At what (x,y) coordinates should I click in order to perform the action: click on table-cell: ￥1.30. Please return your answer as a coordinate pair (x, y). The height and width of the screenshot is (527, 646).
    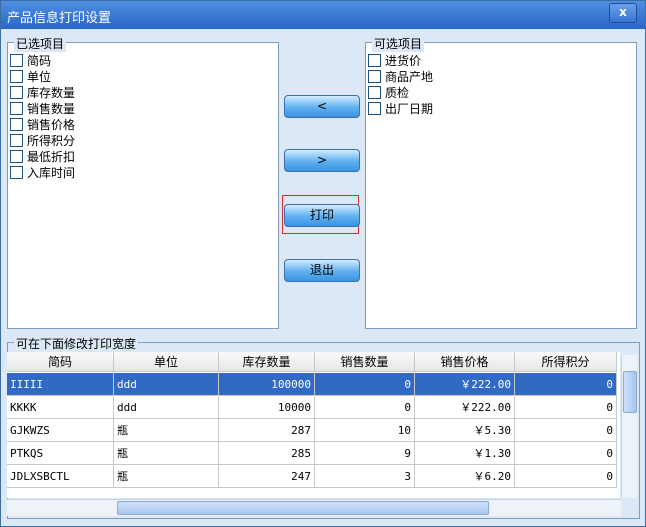
    Looking at the image, I should click on (465, 453).